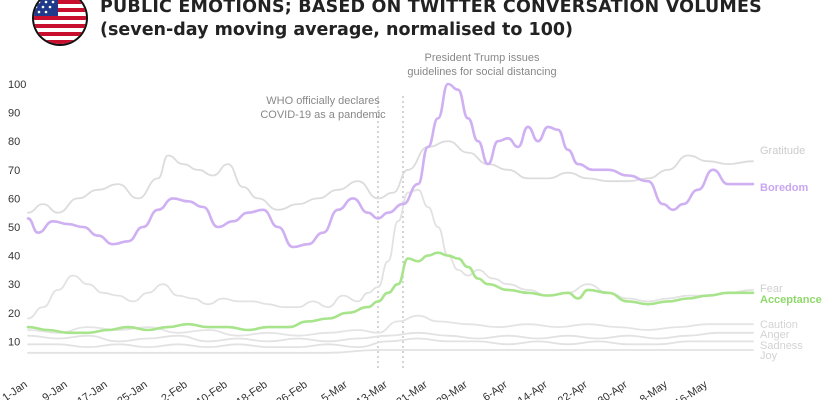 Image resolution: width=840 pixels, height=400 pixels. What do you see at coordinates (92, 389) in the screenshot?
I see `x-tick-label: 17-Jan` at bounding box center [92, 389].